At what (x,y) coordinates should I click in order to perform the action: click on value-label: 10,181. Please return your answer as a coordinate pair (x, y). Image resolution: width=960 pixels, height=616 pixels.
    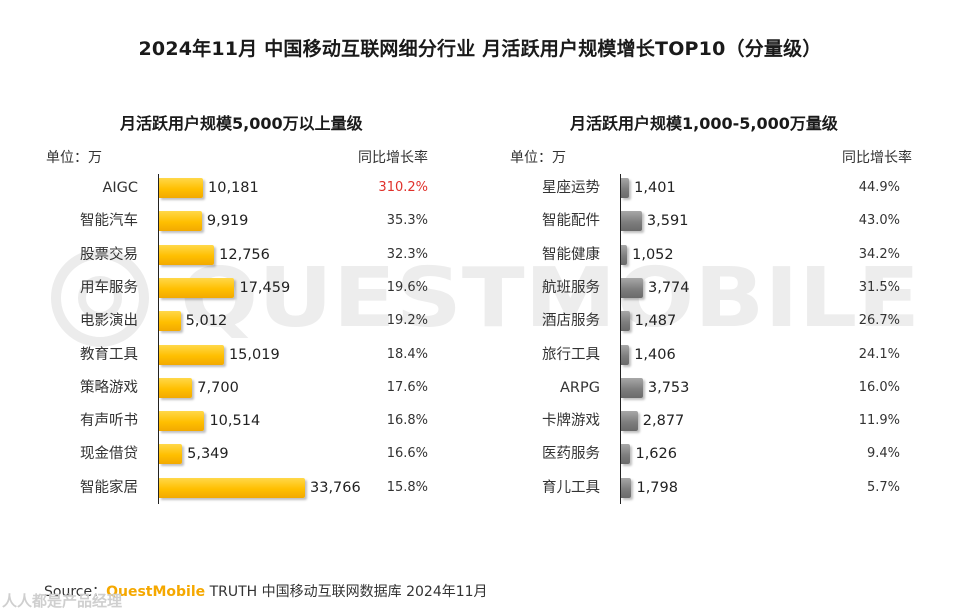
    Looking at the image, I should click on (233, 188).